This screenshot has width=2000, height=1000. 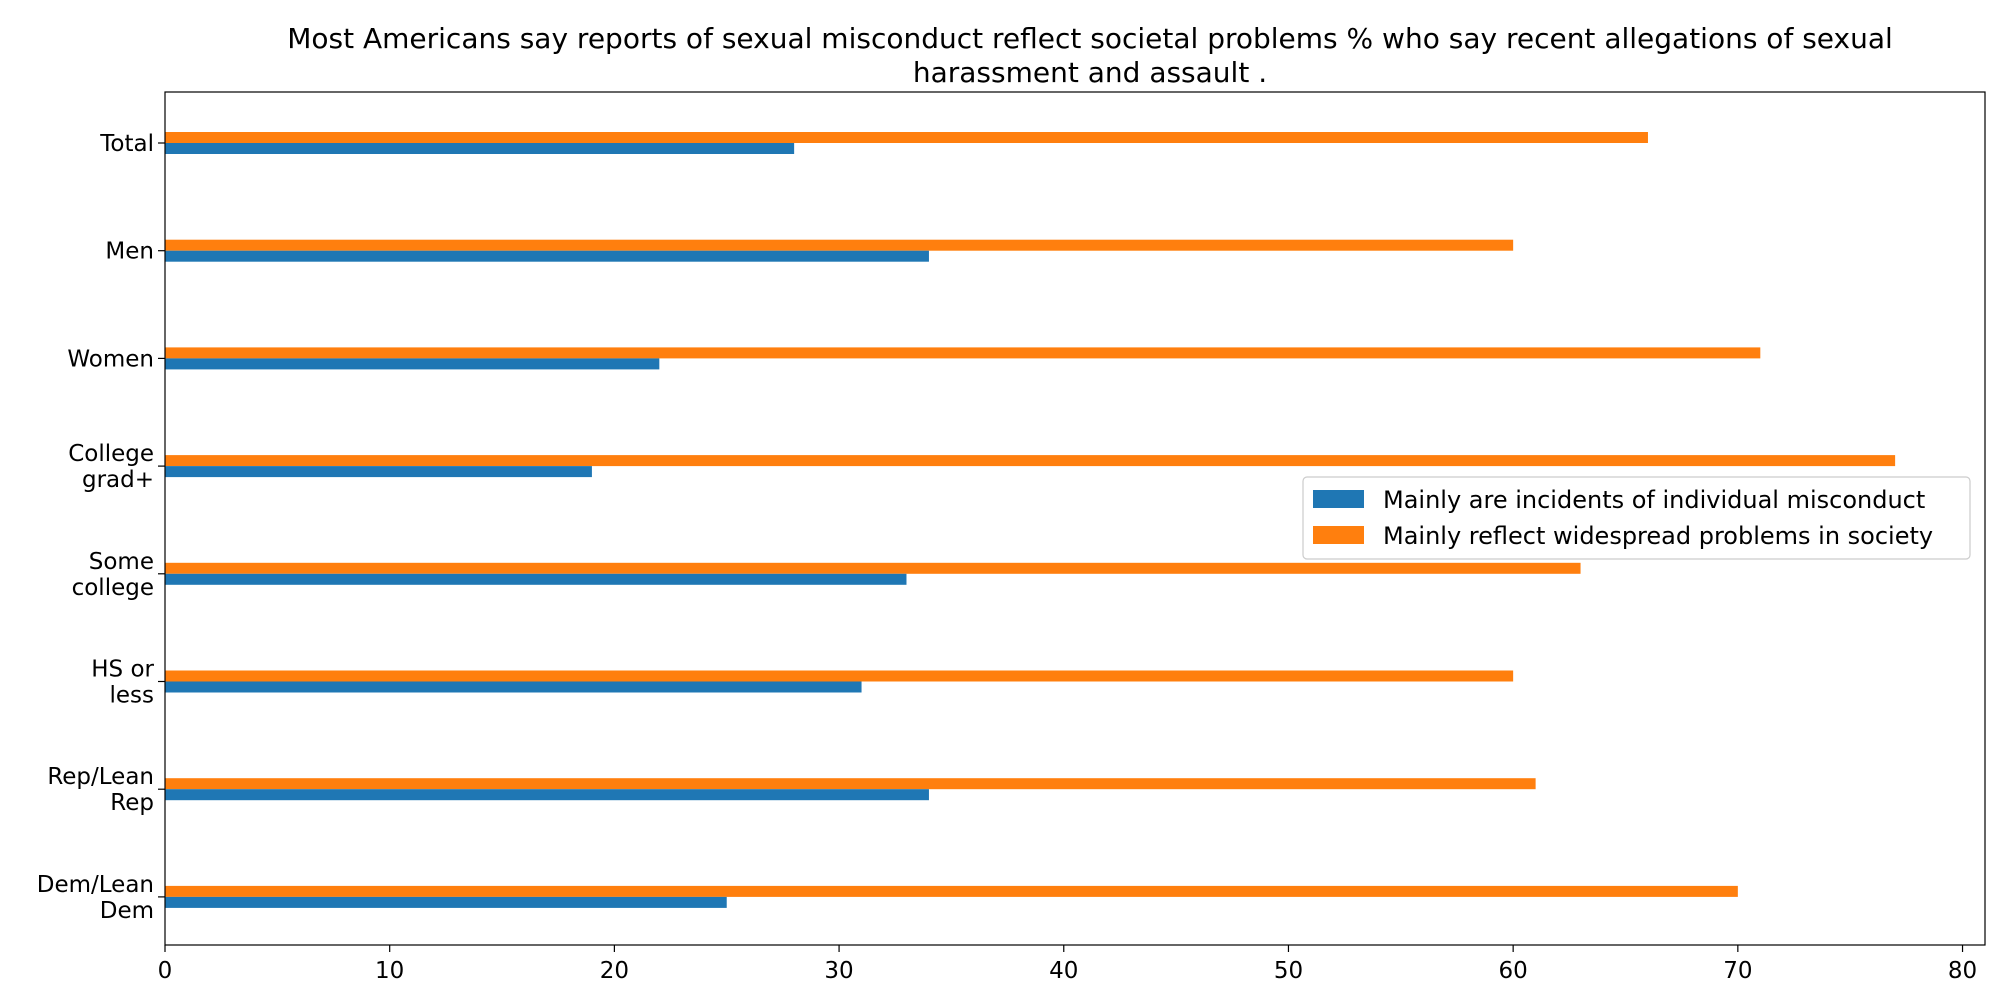 What do you see at coordinates (838, 971) in the screenshot?
I see `x-tick-label-3: 30` at bounding box center [838, 971].